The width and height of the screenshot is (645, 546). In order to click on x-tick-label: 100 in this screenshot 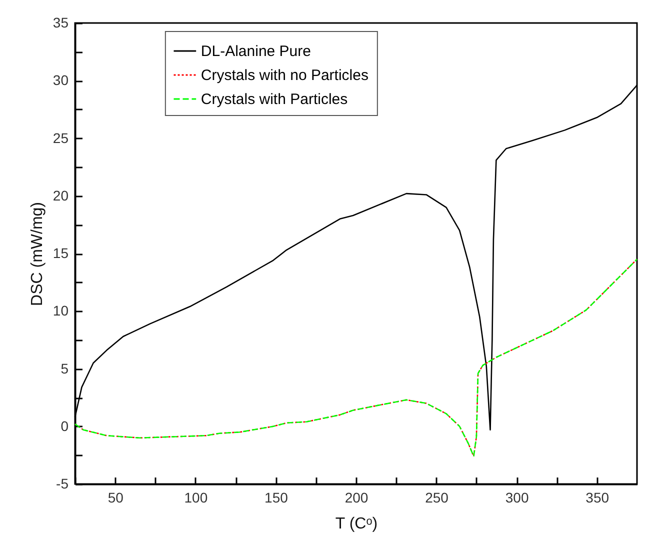, I will do `click(196, 498)`.